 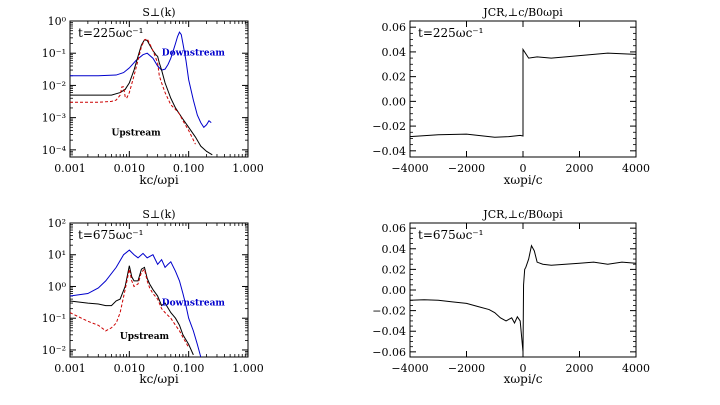 I want to click on ticks-group: 0.001 0.010 0.100 1.000 10⁻² 10⁻¹ 10⁰ 10¹ 10², so click(x=153, y=296).